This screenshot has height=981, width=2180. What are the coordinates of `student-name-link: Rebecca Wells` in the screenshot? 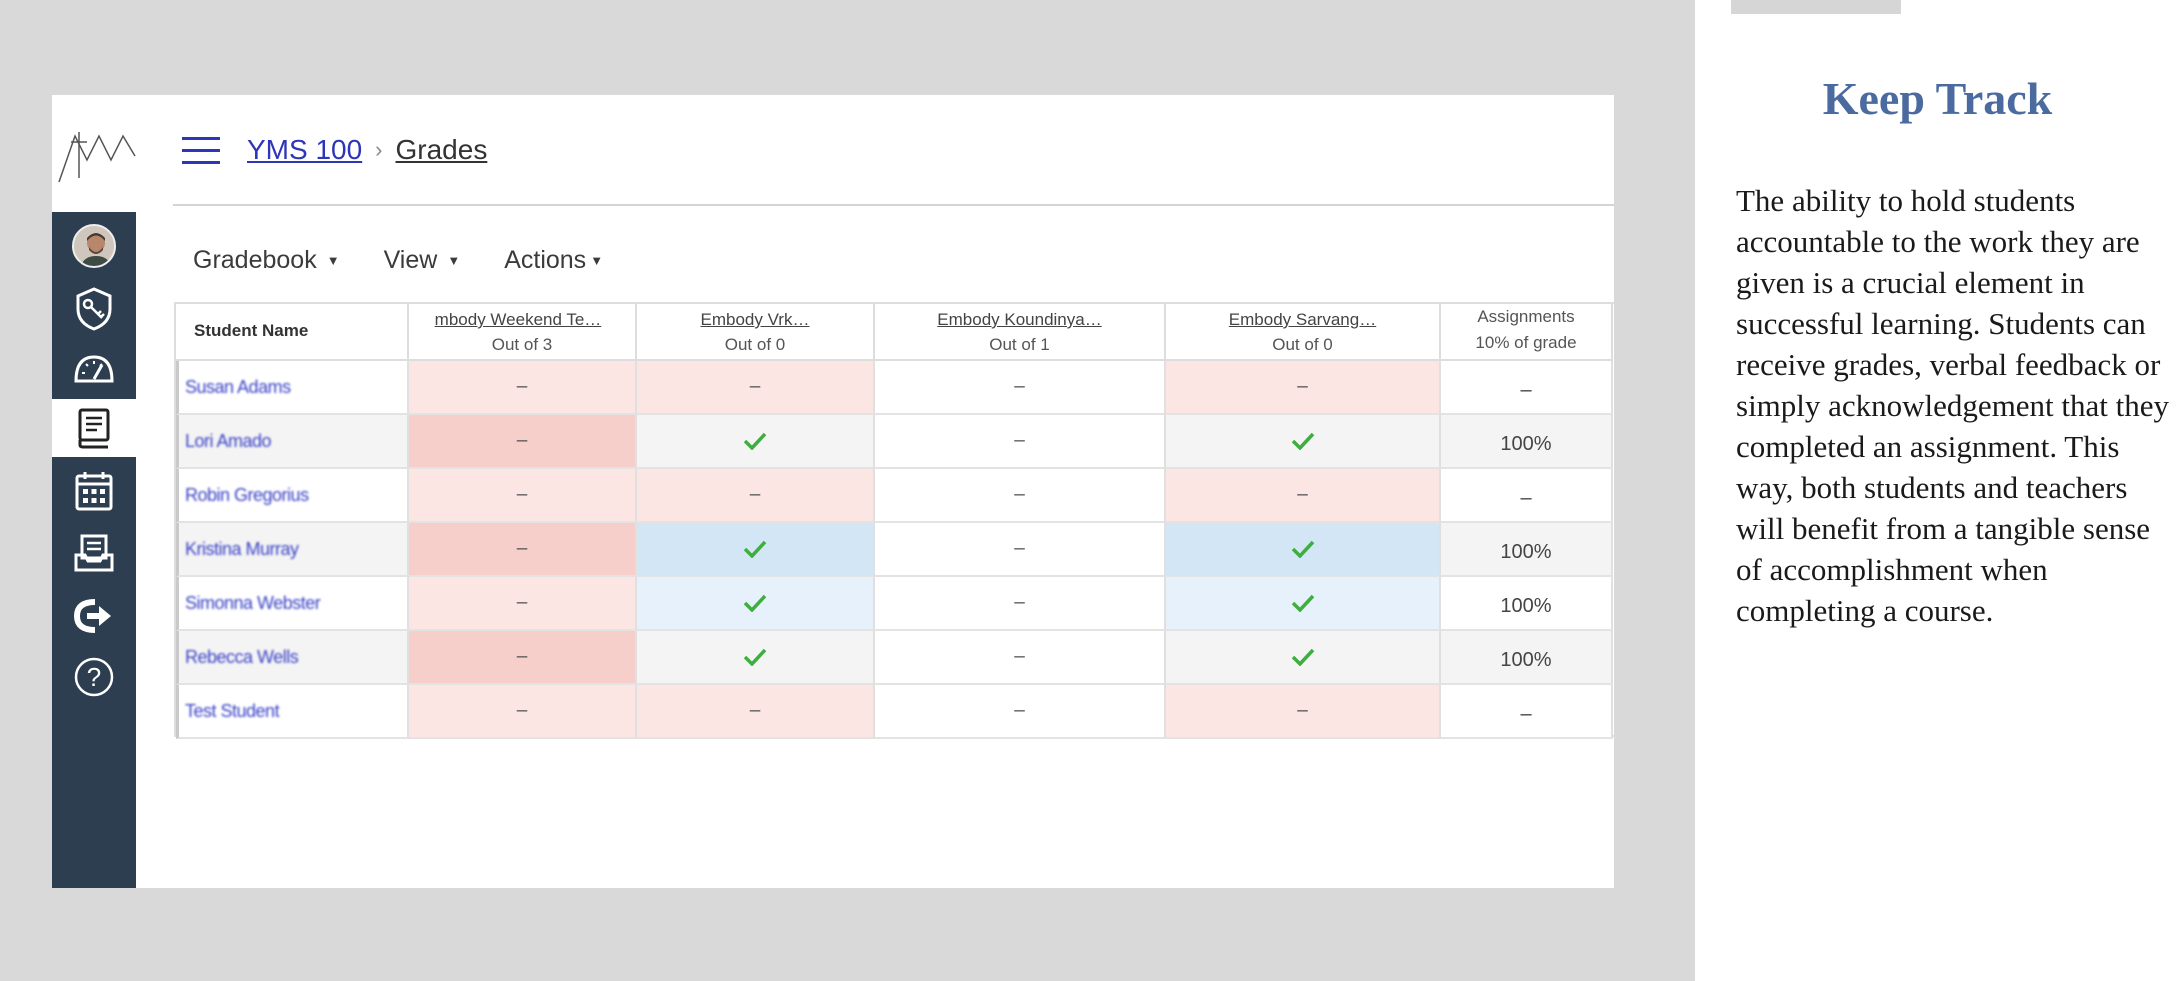 It's located at (242, 656).